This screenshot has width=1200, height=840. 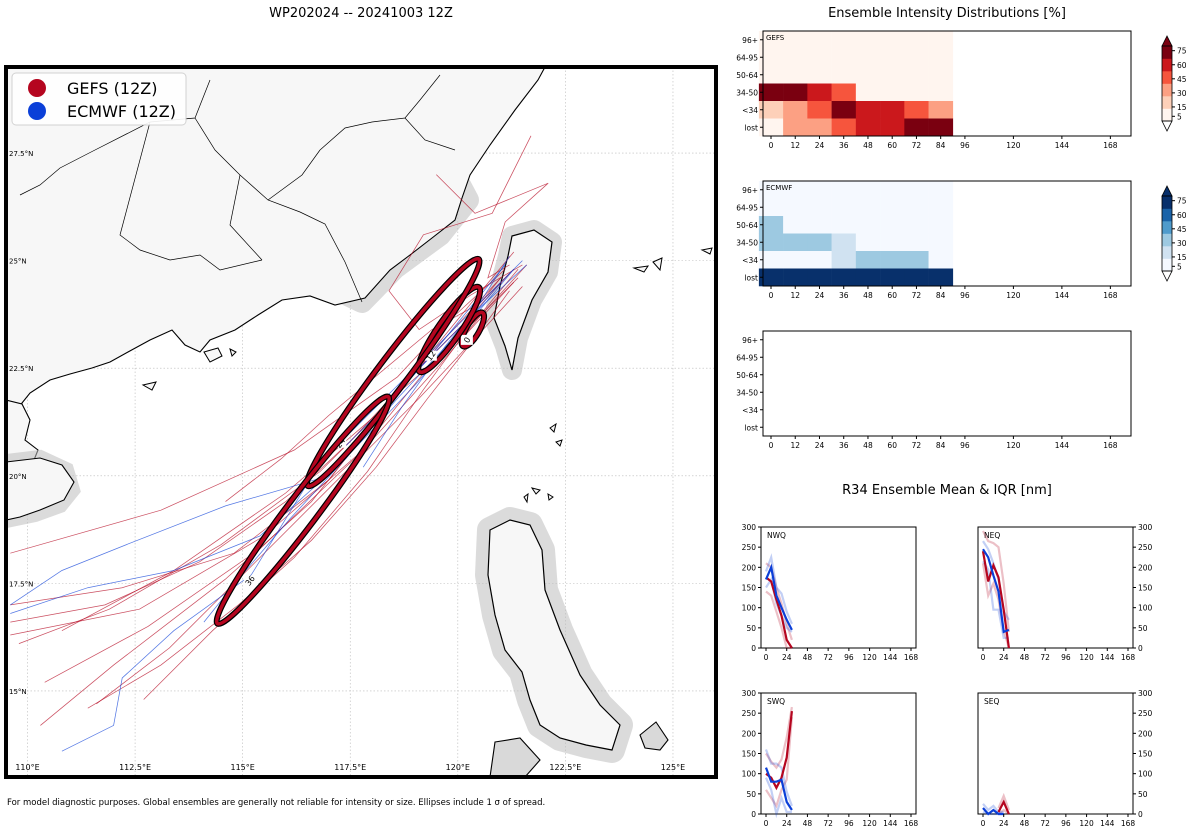 I want to click on lat-tick-label: 20°N, so click(x=18, y=477).